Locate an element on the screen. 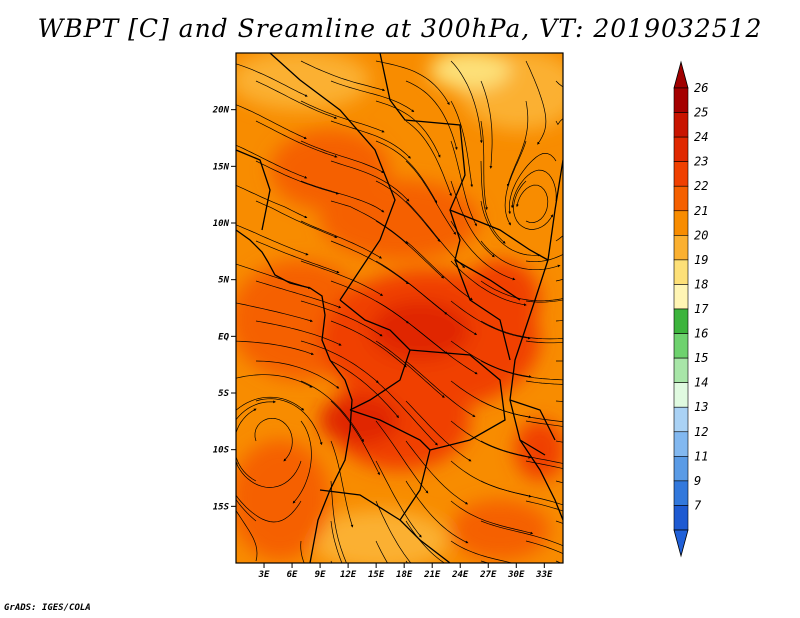 The image size is (800, 618). lon-tick-label: 6E is located at coordinates (292, 575).